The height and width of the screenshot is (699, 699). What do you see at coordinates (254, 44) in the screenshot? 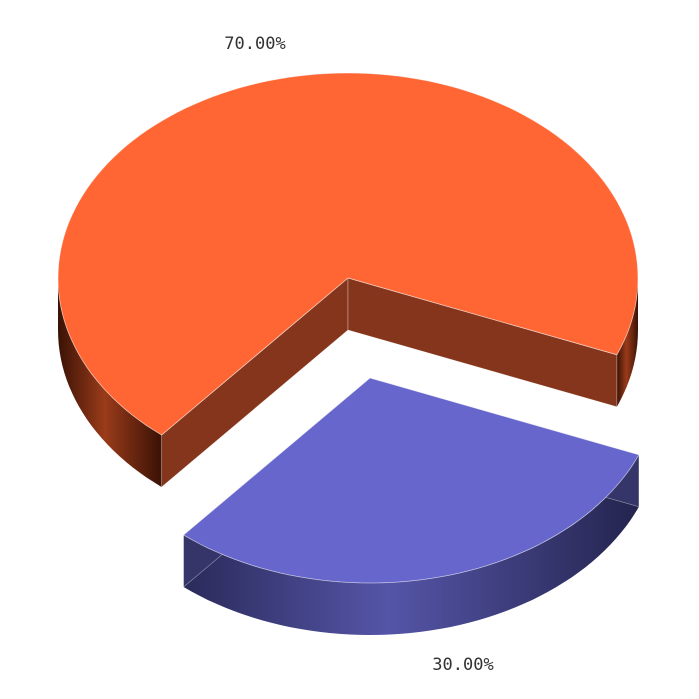
I see `slice-label-70: 70.00%` at bounding box center [254, 44].